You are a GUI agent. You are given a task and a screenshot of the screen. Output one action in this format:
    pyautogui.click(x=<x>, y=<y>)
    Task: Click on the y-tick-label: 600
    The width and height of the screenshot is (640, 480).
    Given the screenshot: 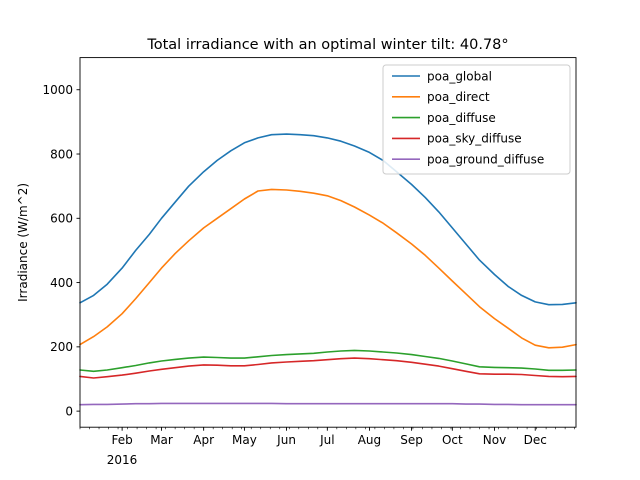 What is the action you would take?
    pyautogui.click(x=61, y=219)
    